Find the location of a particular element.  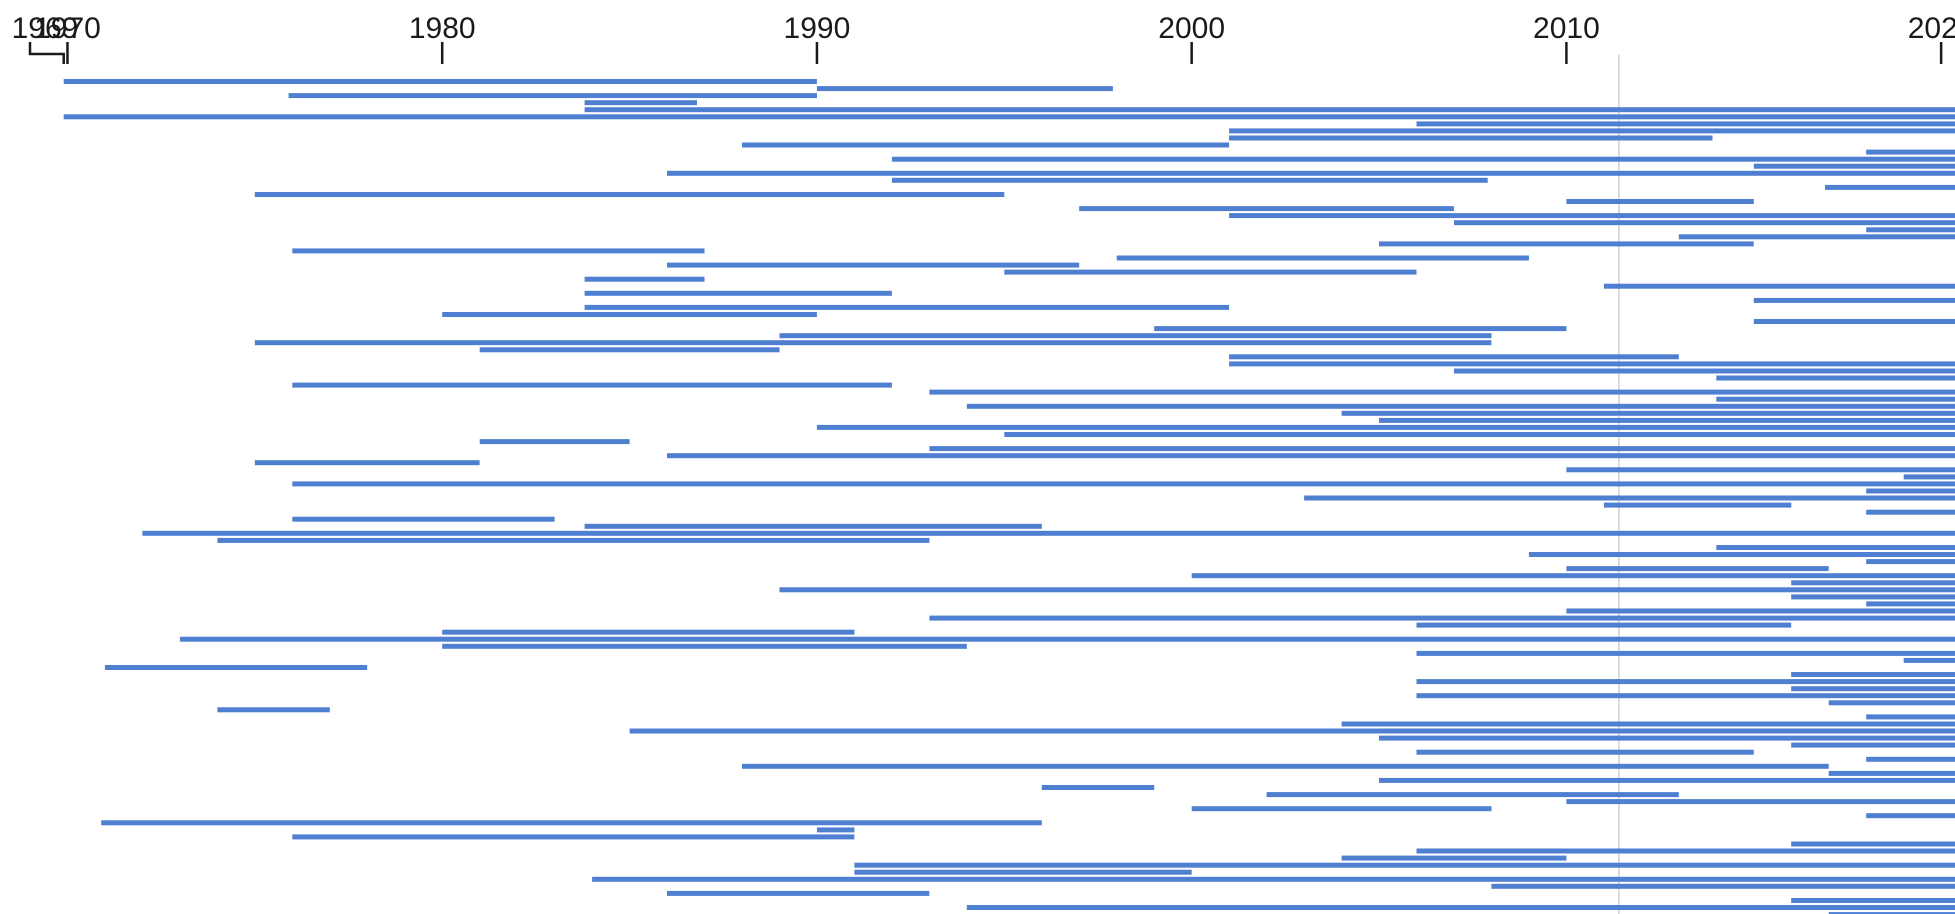

axis-tick-label: 2020 is located at coordinates (1931, 28).